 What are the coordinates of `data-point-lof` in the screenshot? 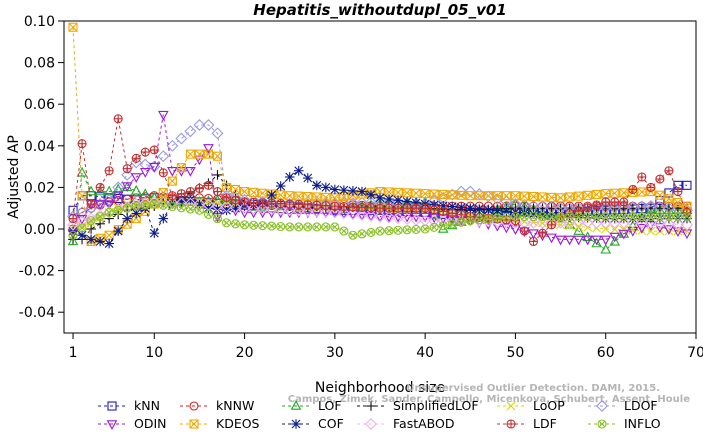 It's located at (615, 240).